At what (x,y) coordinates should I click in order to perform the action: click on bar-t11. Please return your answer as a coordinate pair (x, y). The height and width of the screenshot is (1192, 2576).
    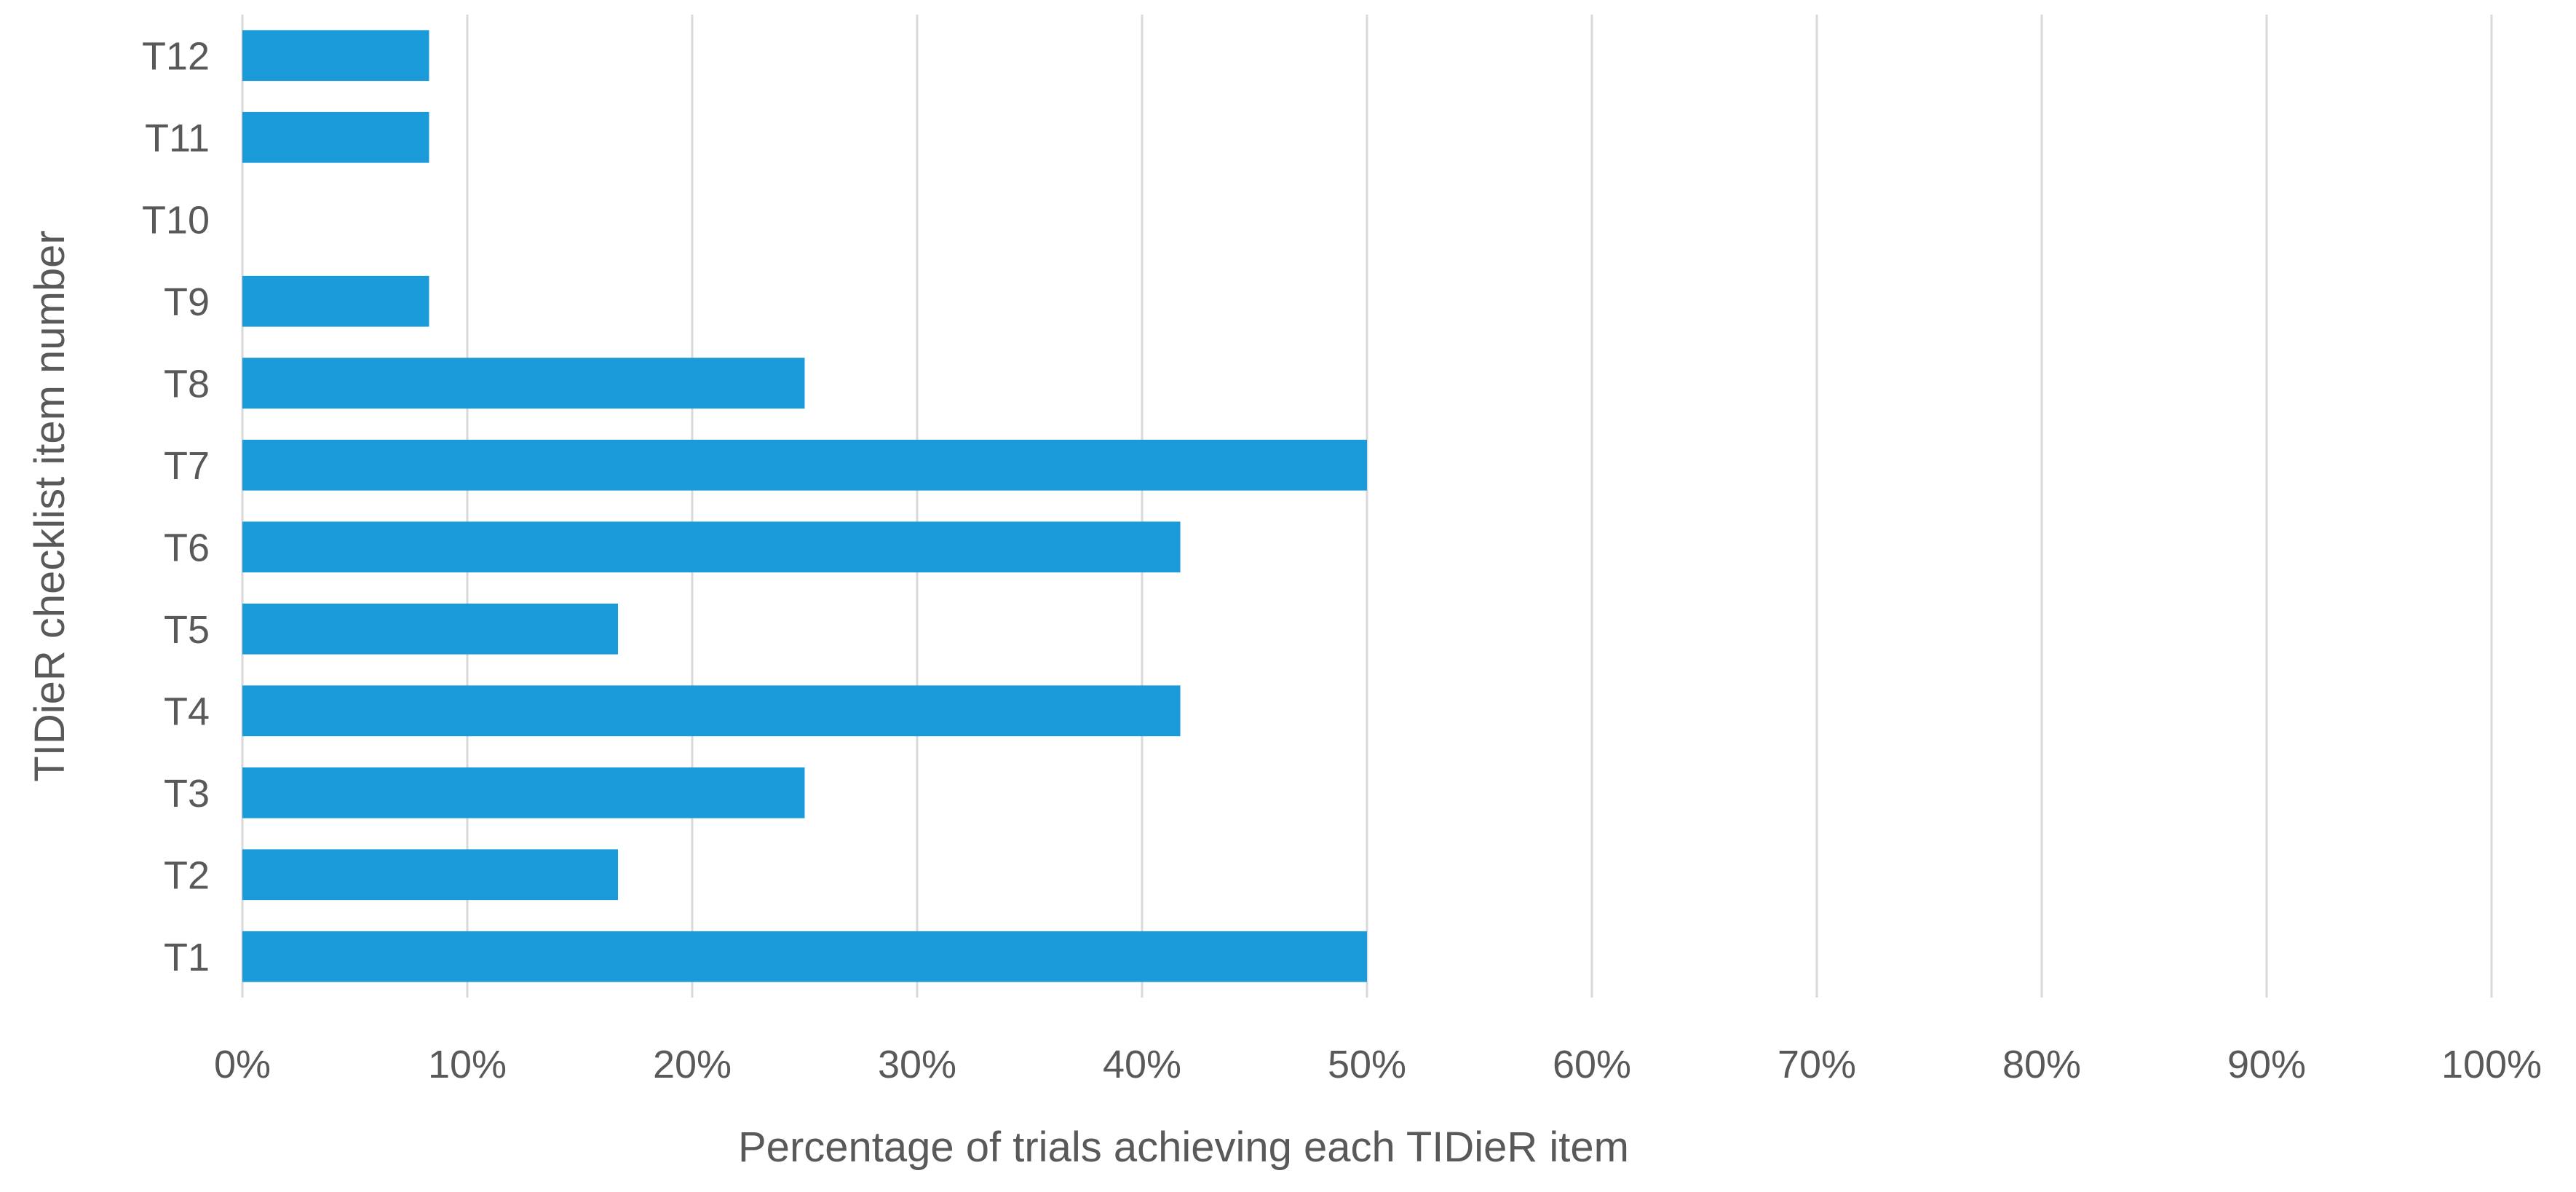
    Looking at the image, I should click on (335, 137).